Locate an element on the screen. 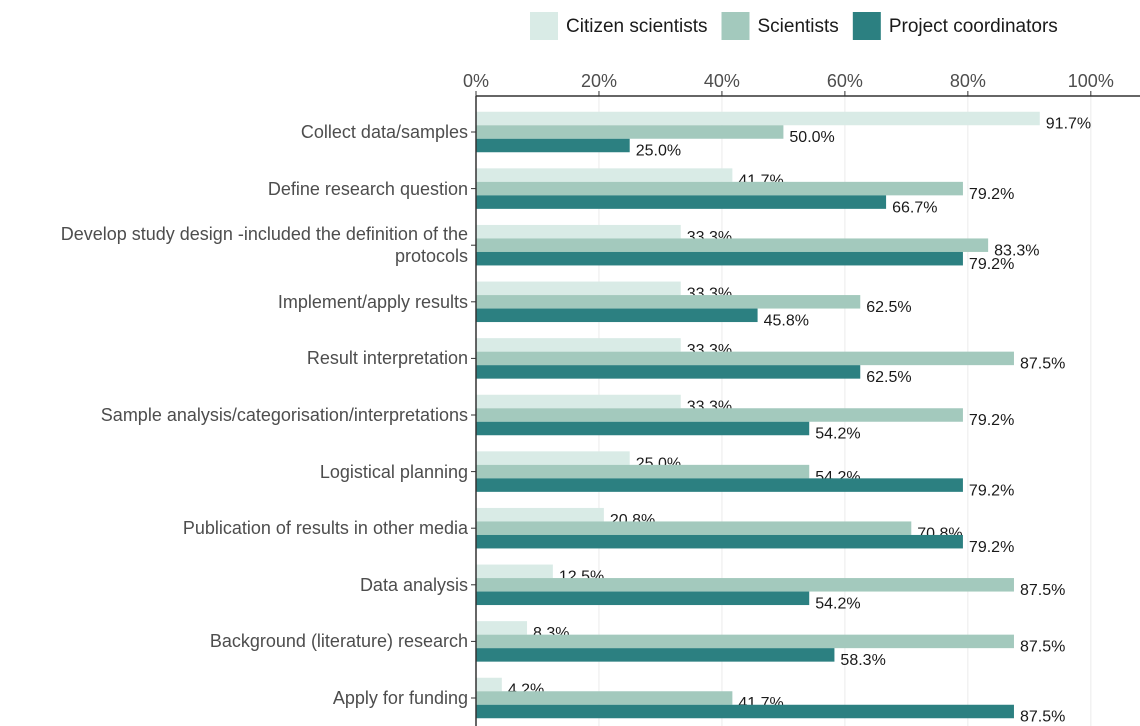 The width and height of the screenshot is (1140, 726). y-tick-label: Implement/apply results is located at coordinates (372, 301).